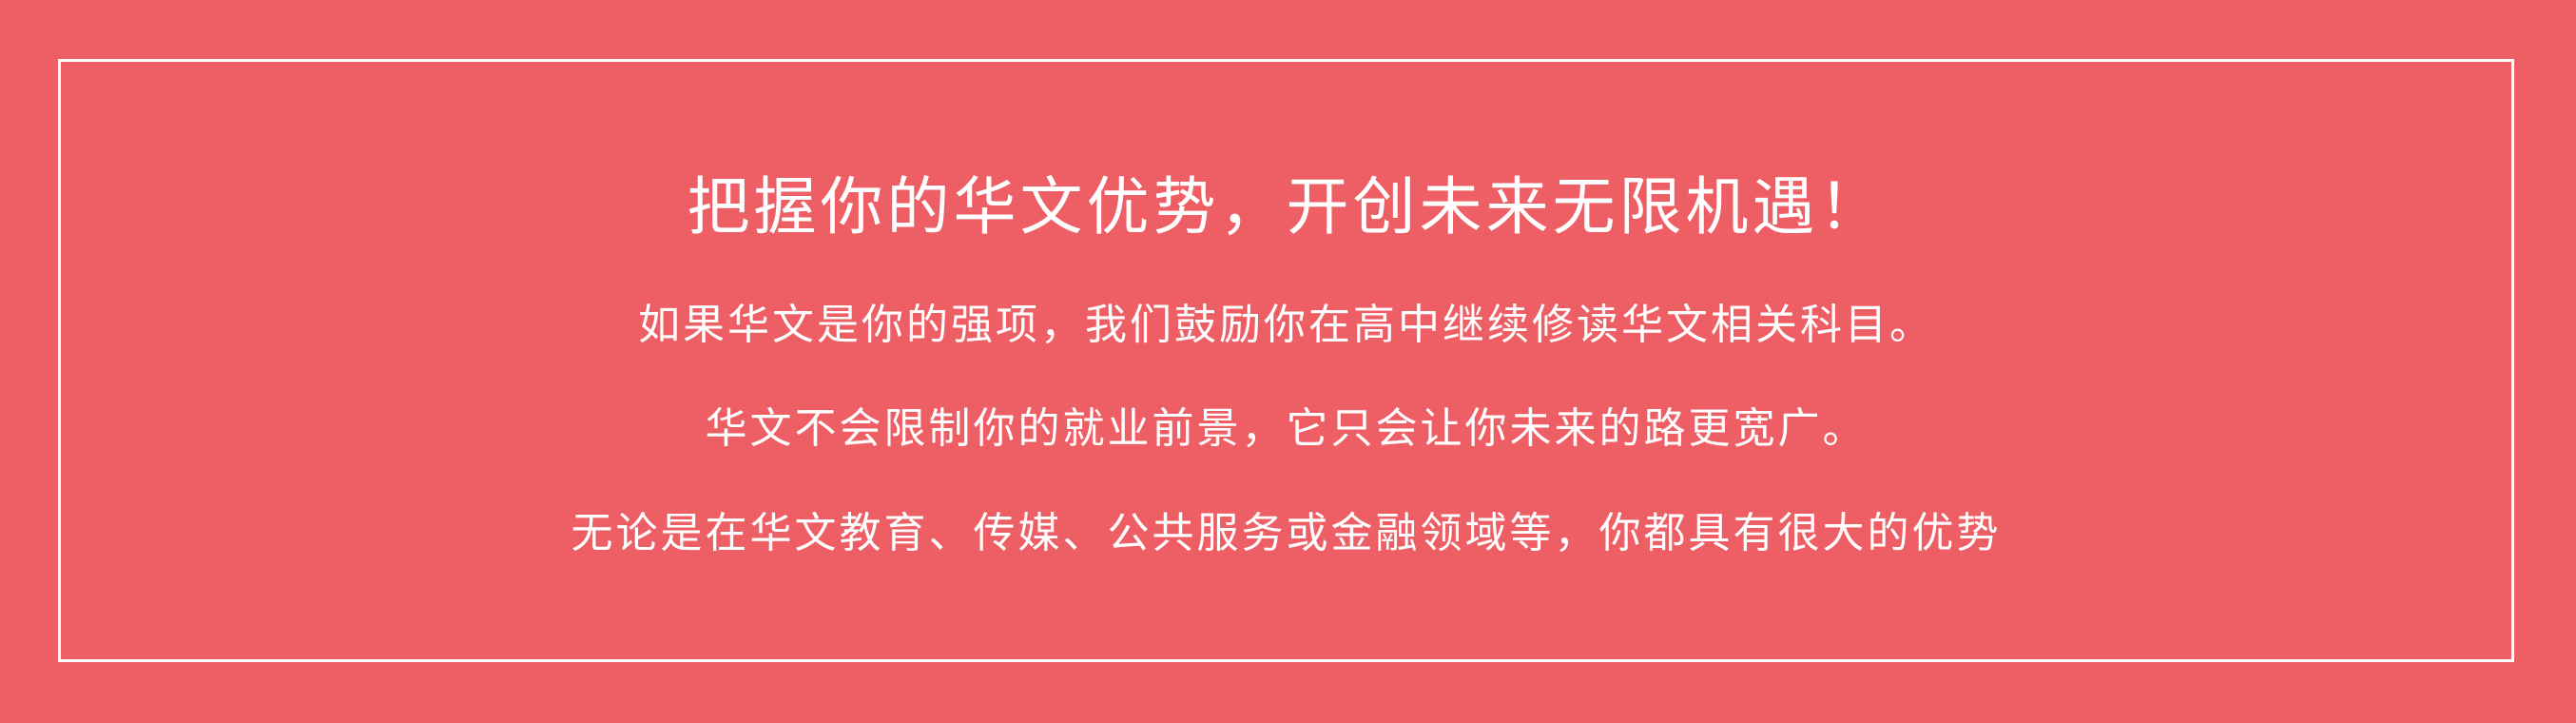  What do you see at coordinates (1286, 533) in the screenshot?
I see `banner-paragraph-3: 无论是在华文教育、传媒、公共服务或金融领域等，你都具有很大的优势` at bounding box center [1286, 533].